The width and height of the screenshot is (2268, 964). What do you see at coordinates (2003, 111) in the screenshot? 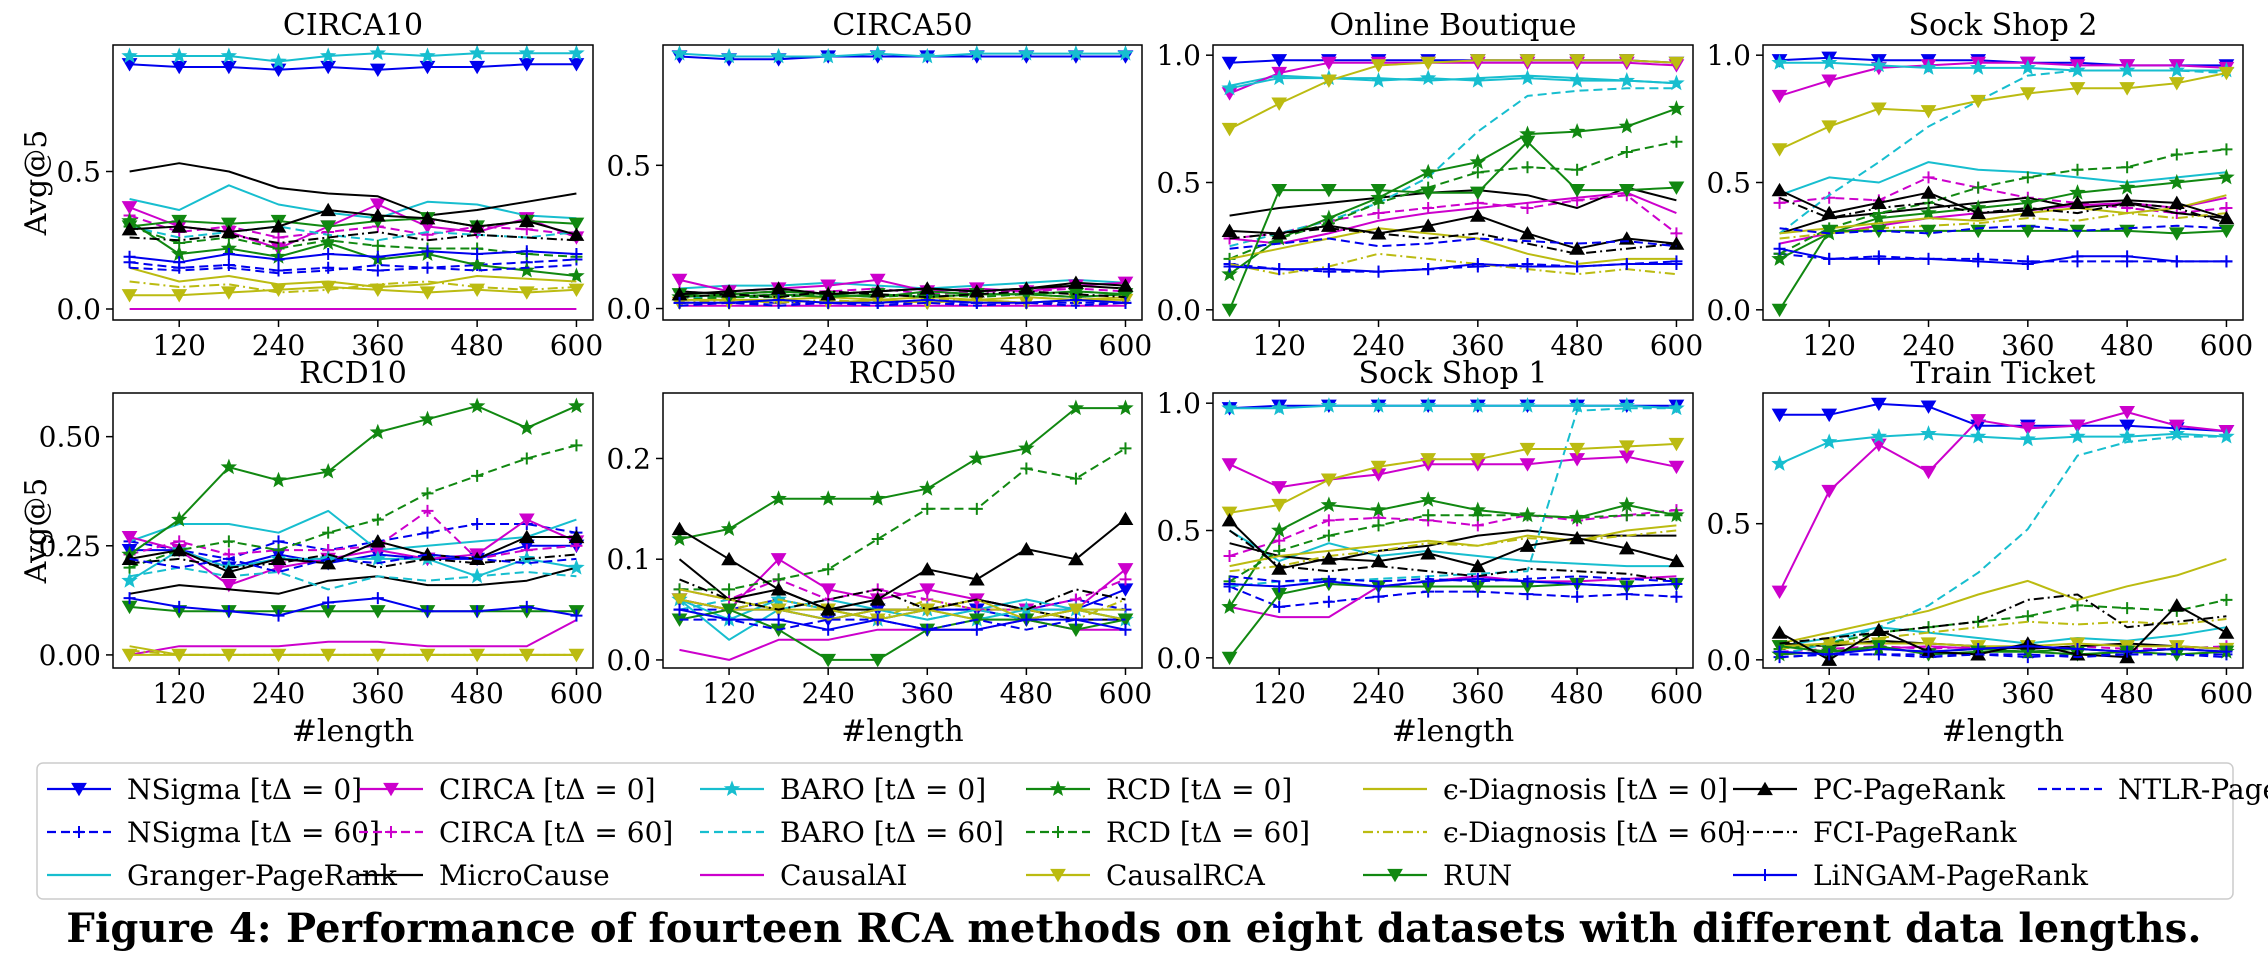
I see `series-line-causalrca` at bounding box center [2003, 111].